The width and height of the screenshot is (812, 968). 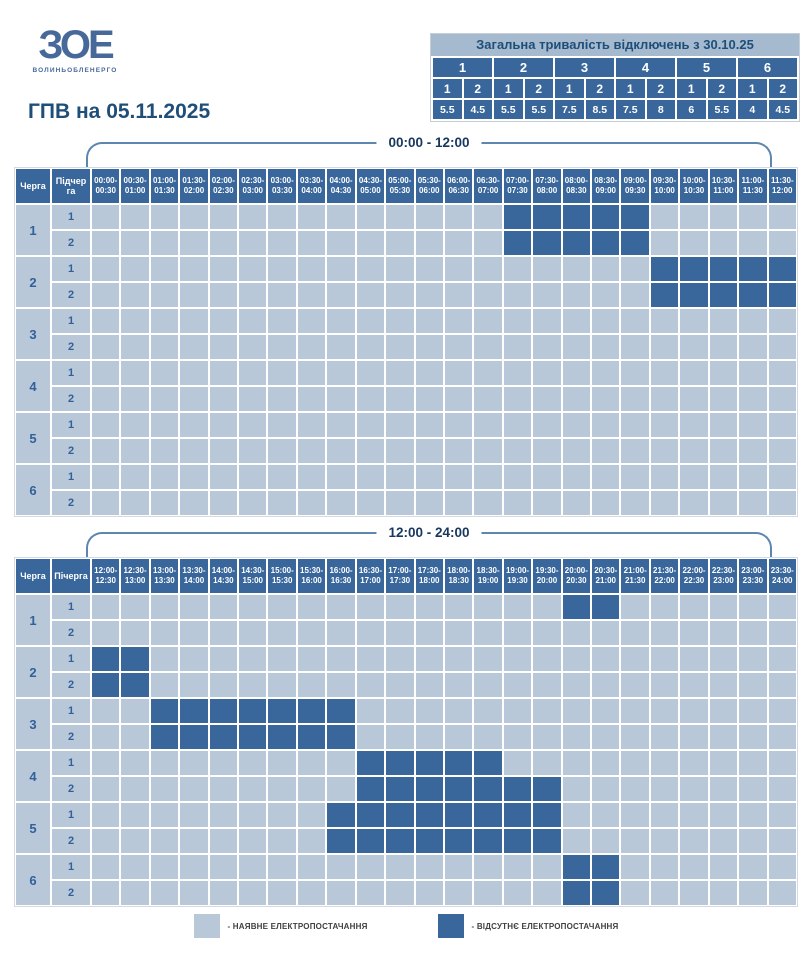 I want to click on time-header-cell: 16:00- 16:30, so click(x=341, y=576).